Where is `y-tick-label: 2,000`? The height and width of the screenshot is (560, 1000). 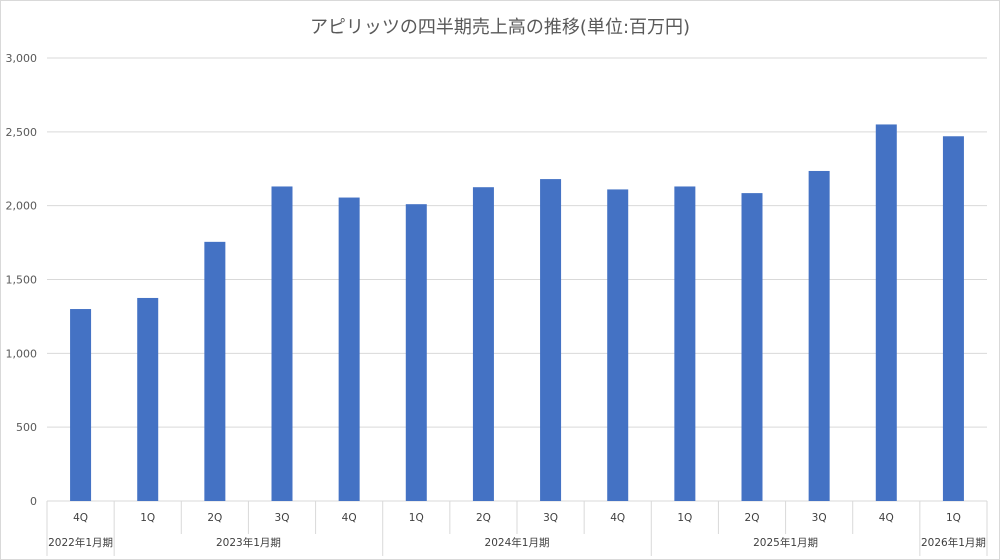
y-tick-label: 2,000 is located at coordinates (22, 206).